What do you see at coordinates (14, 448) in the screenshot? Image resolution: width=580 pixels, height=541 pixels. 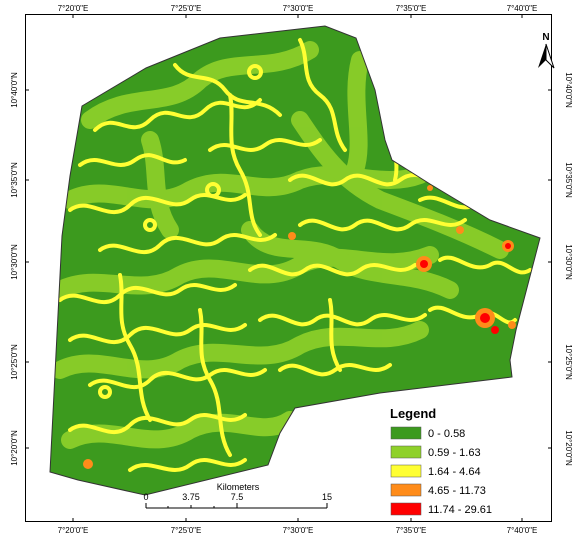 I see `left-tick-label: 10°20'0"N` at bounding box center [14, 448].